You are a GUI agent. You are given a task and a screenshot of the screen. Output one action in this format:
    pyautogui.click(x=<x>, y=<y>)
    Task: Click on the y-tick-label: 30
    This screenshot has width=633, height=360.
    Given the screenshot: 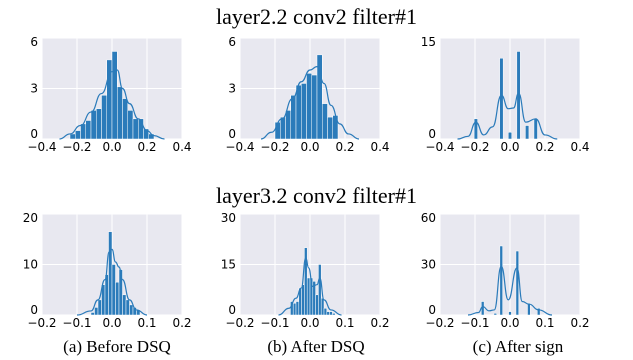 What is the action you would take?
    pyautogui.click(x=228, y=218)
    